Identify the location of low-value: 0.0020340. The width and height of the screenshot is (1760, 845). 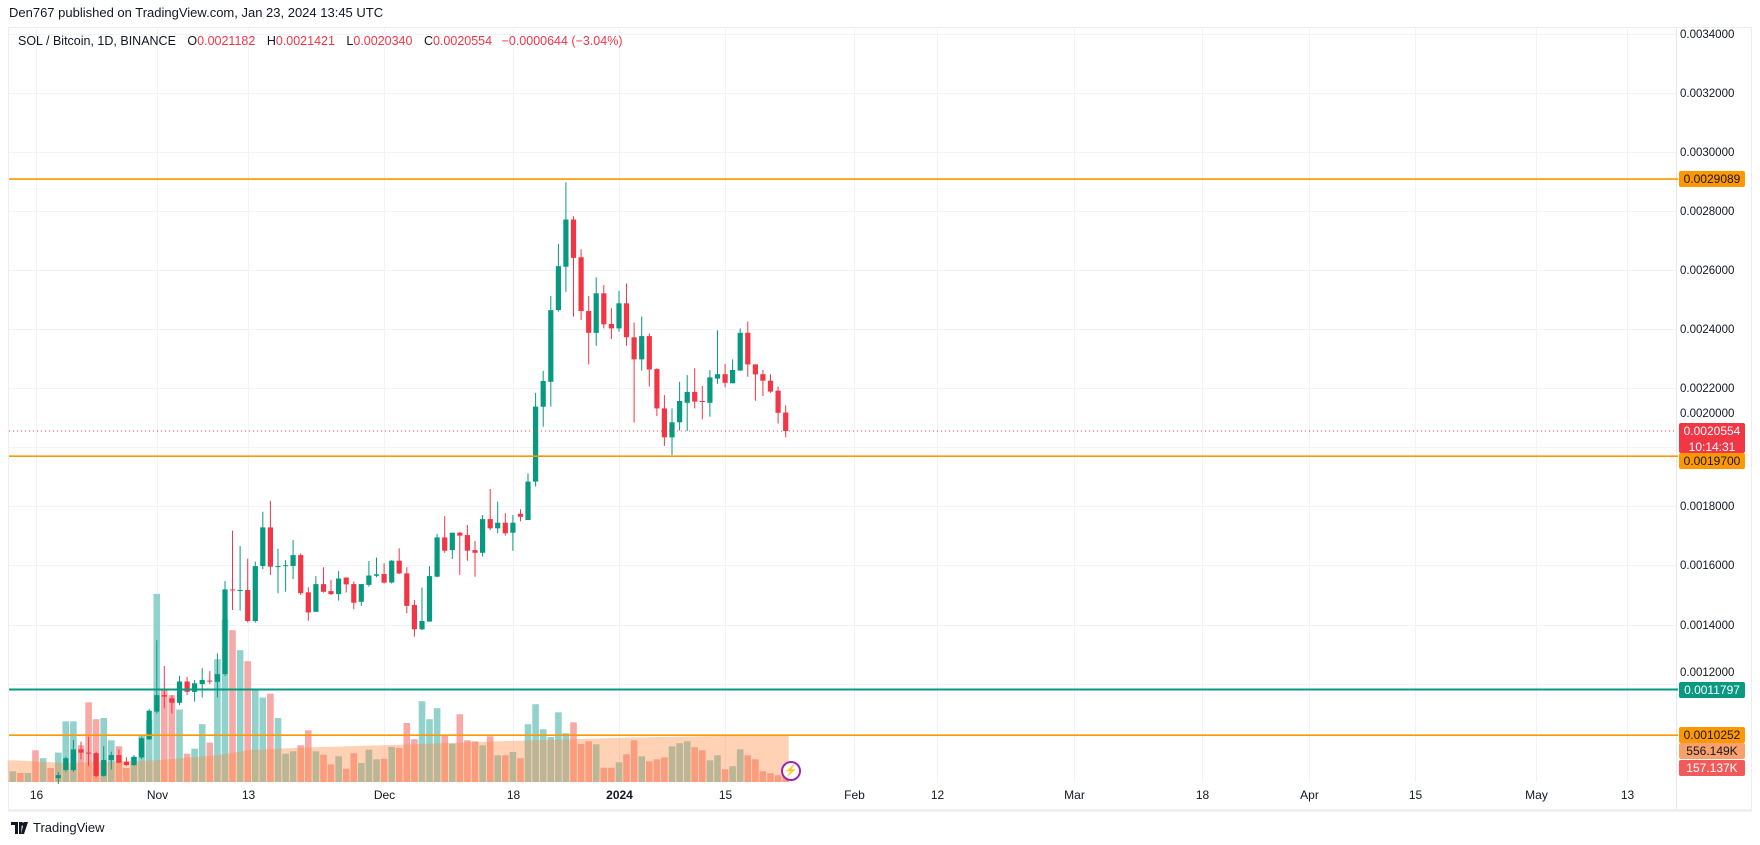
(383, 41).